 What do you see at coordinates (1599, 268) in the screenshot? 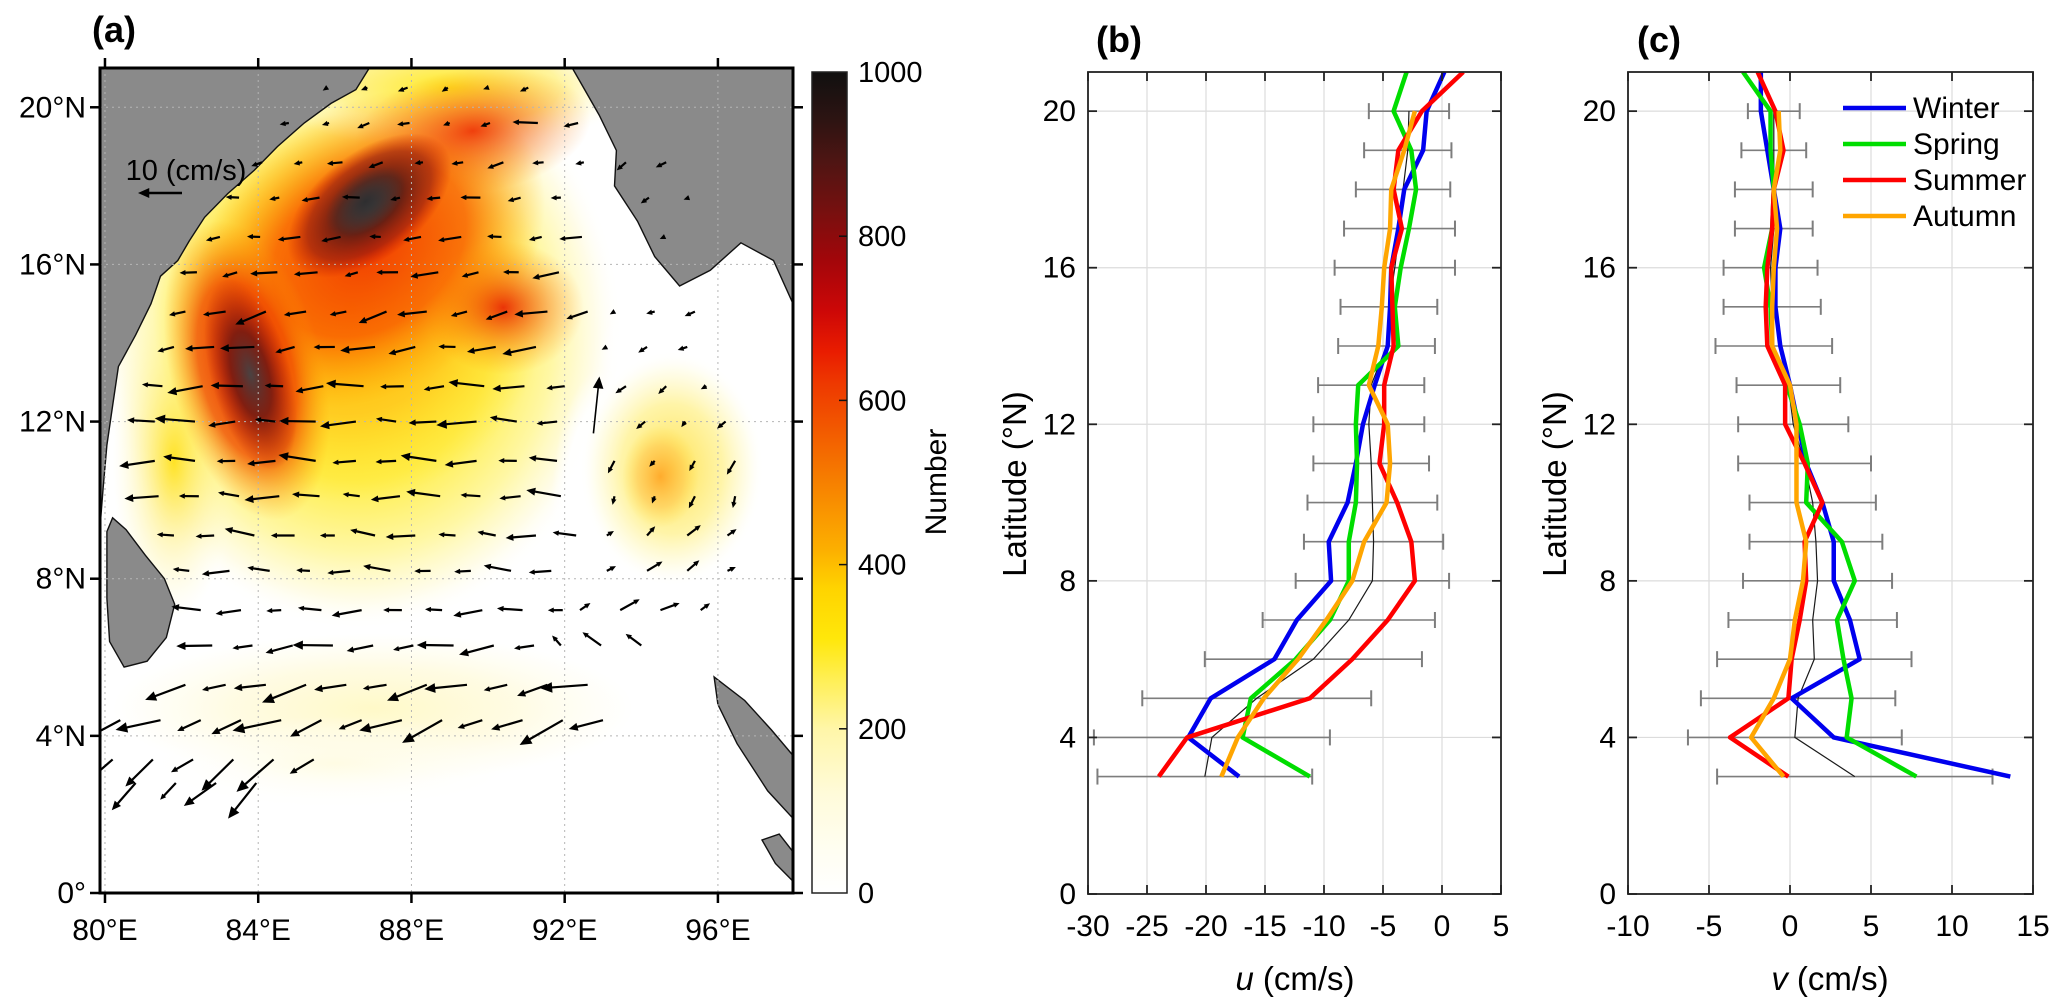
I see `y-tick-label: 16` at bounding box center [1599, 268].